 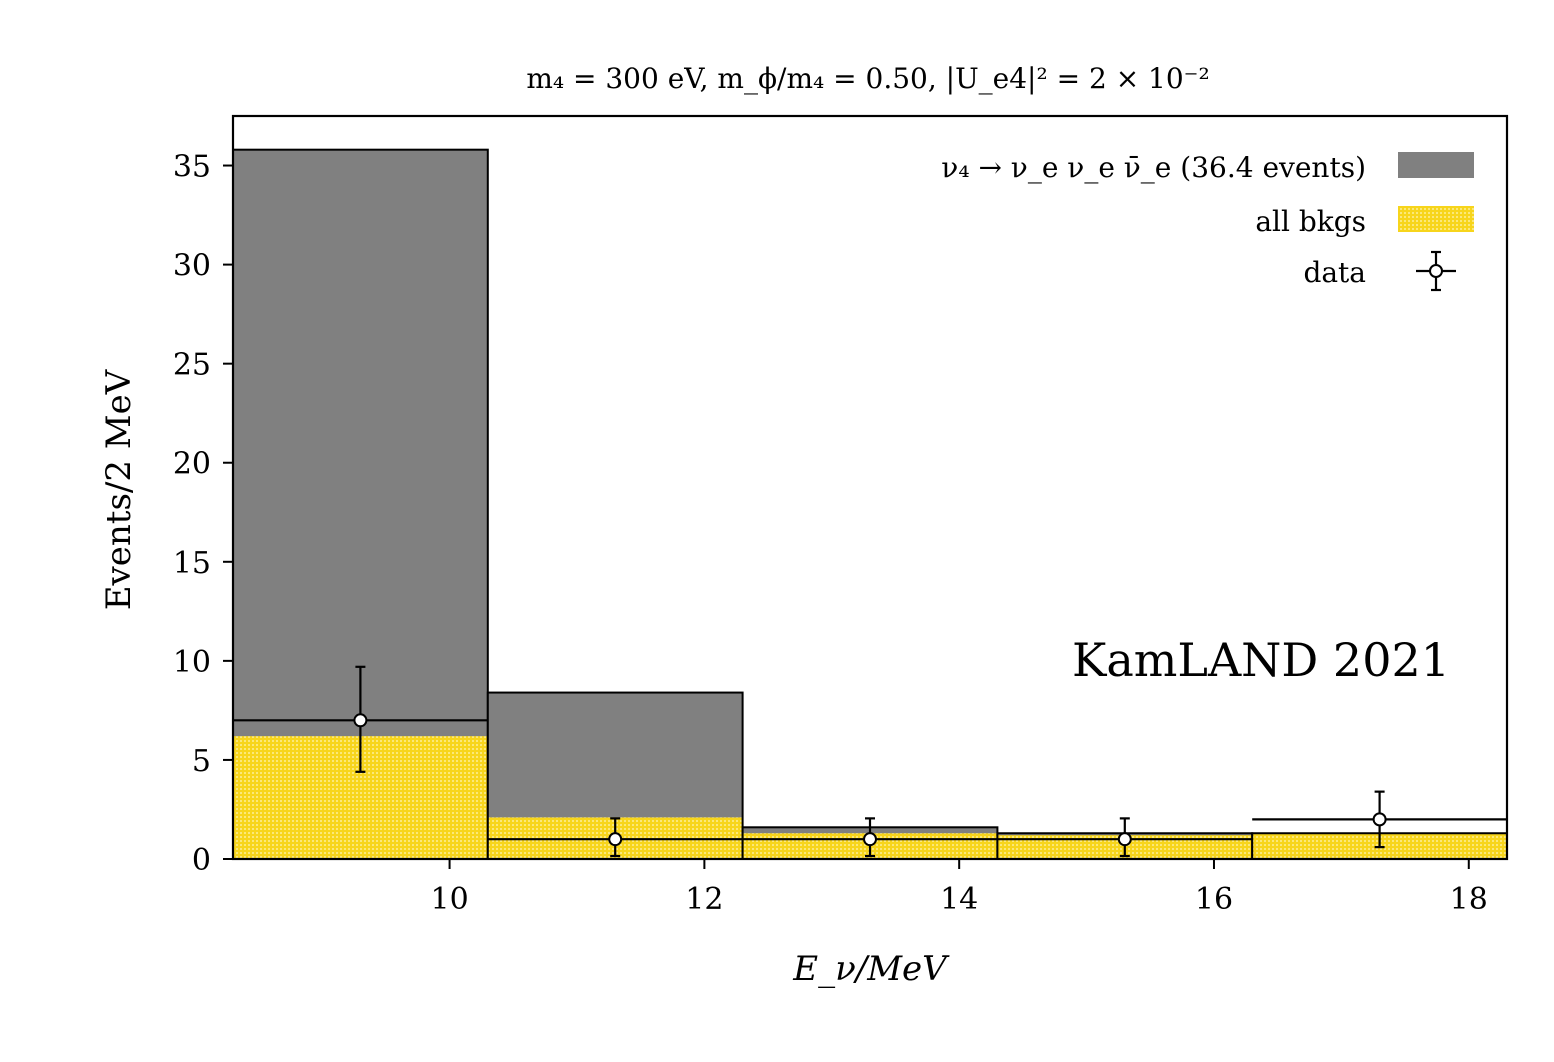 What do you see at coordinates (192, 662) in the screenshot?
I see `y-tick-label-2: 10` at bounding box center [192, 662].